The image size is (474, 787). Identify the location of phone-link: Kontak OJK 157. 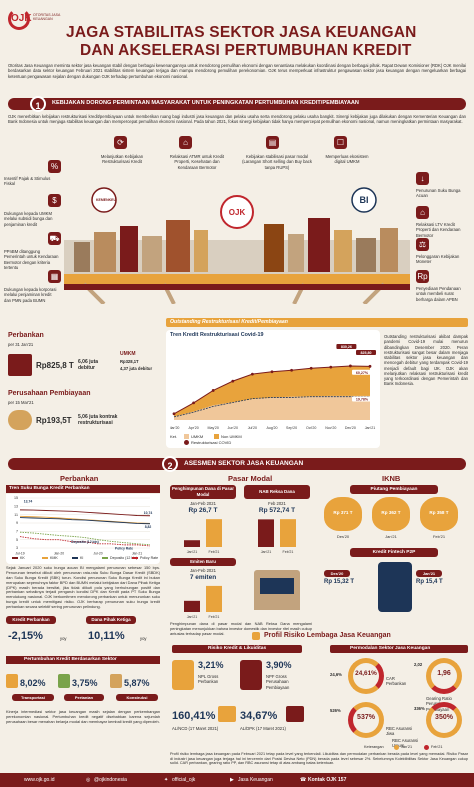
(327, 780).